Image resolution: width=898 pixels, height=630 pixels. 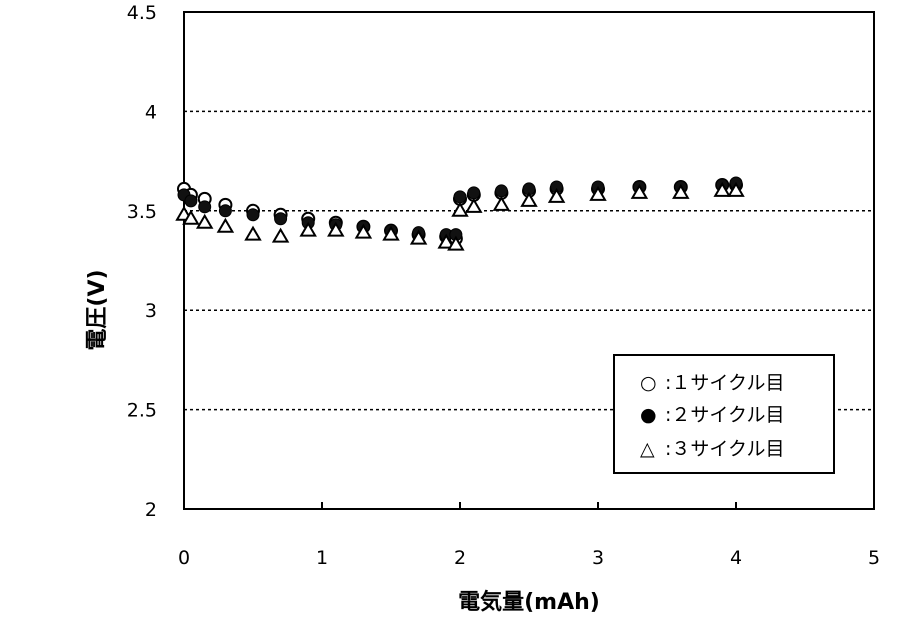 I want to click on x-tick-label-5: 5, so click(x=874, y=558).